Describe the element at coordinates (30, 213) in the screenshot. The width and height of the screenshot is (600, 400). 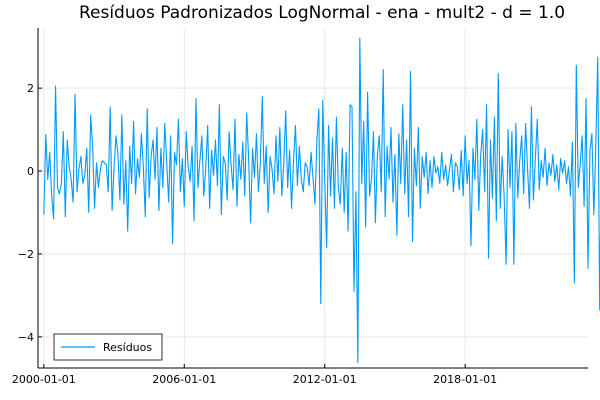
I see `y-axis-ticks: −4 −2 0 2` at that location.